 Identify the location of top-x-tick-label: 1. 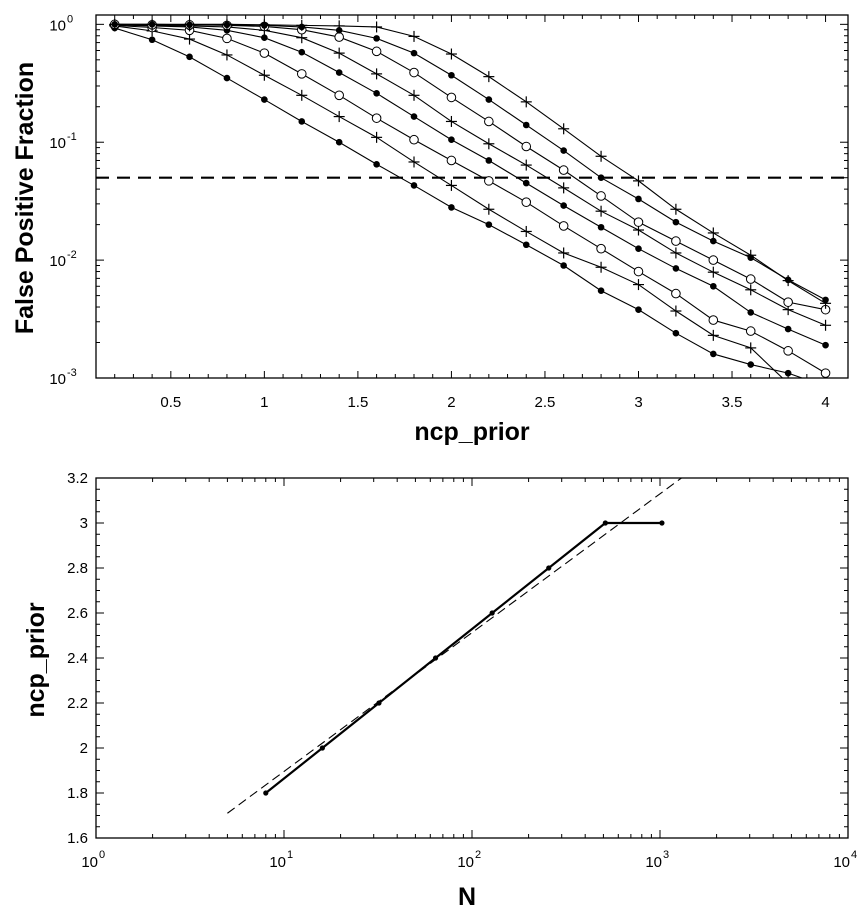
(264, 402).